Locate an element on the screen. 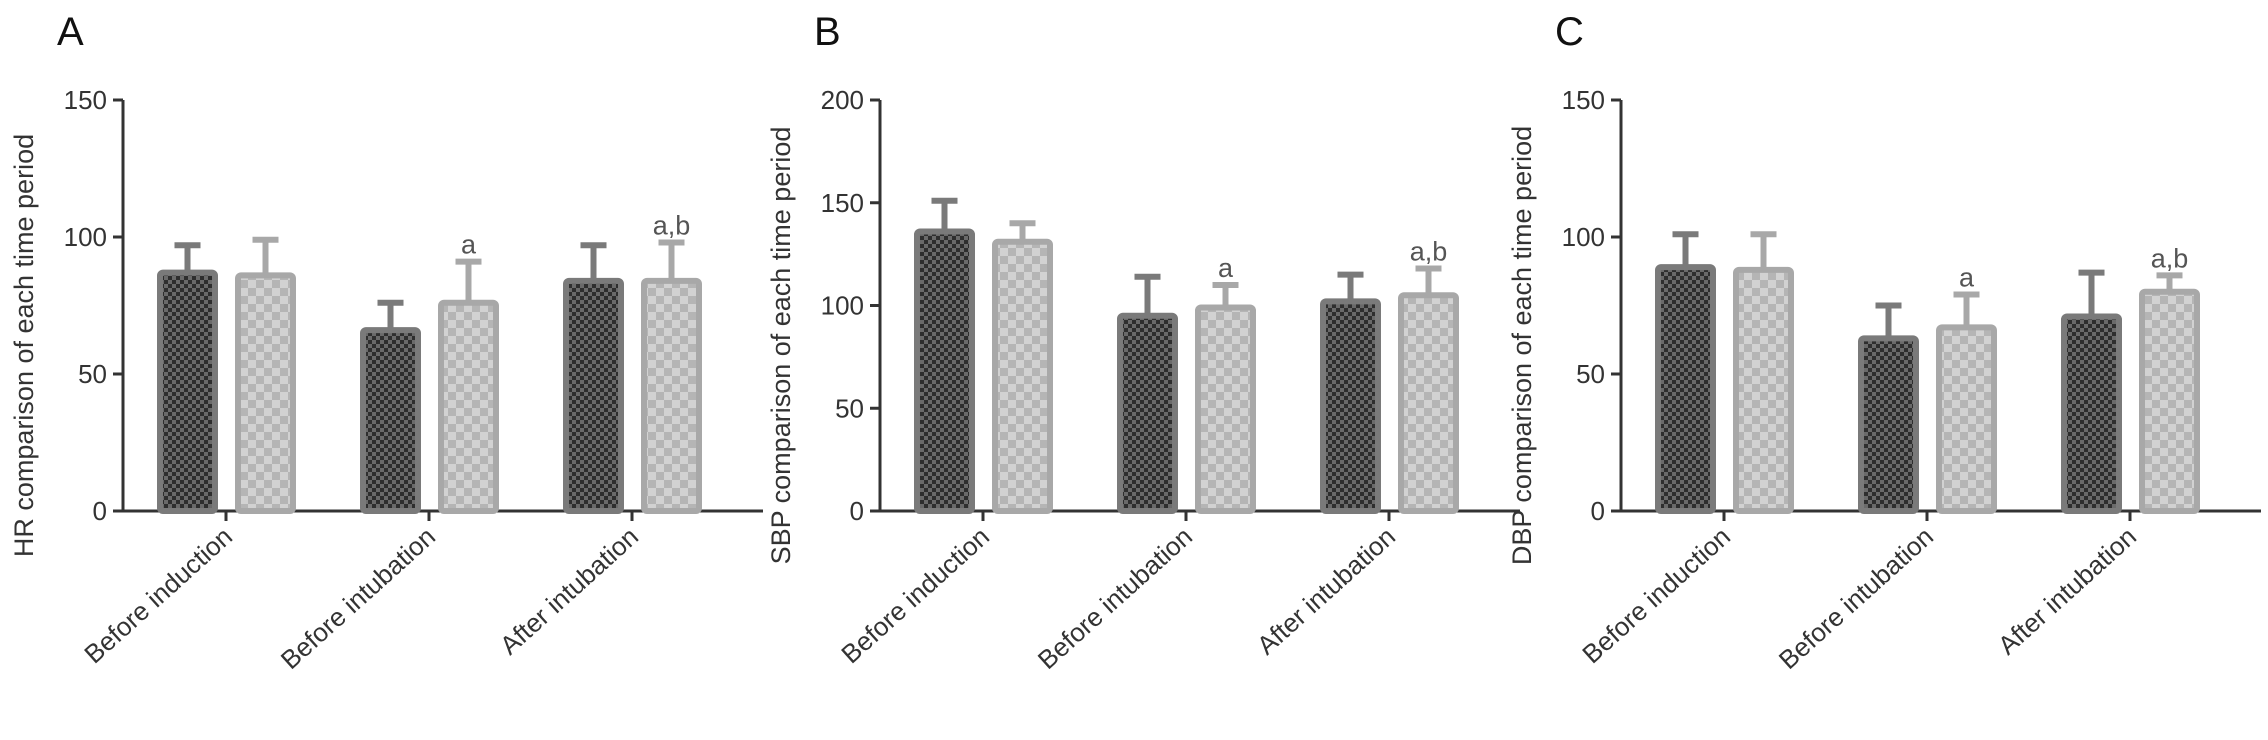 This screenshot has height=740, width=2268. y-tick-label: 200 is located at coordinates (842, 100).